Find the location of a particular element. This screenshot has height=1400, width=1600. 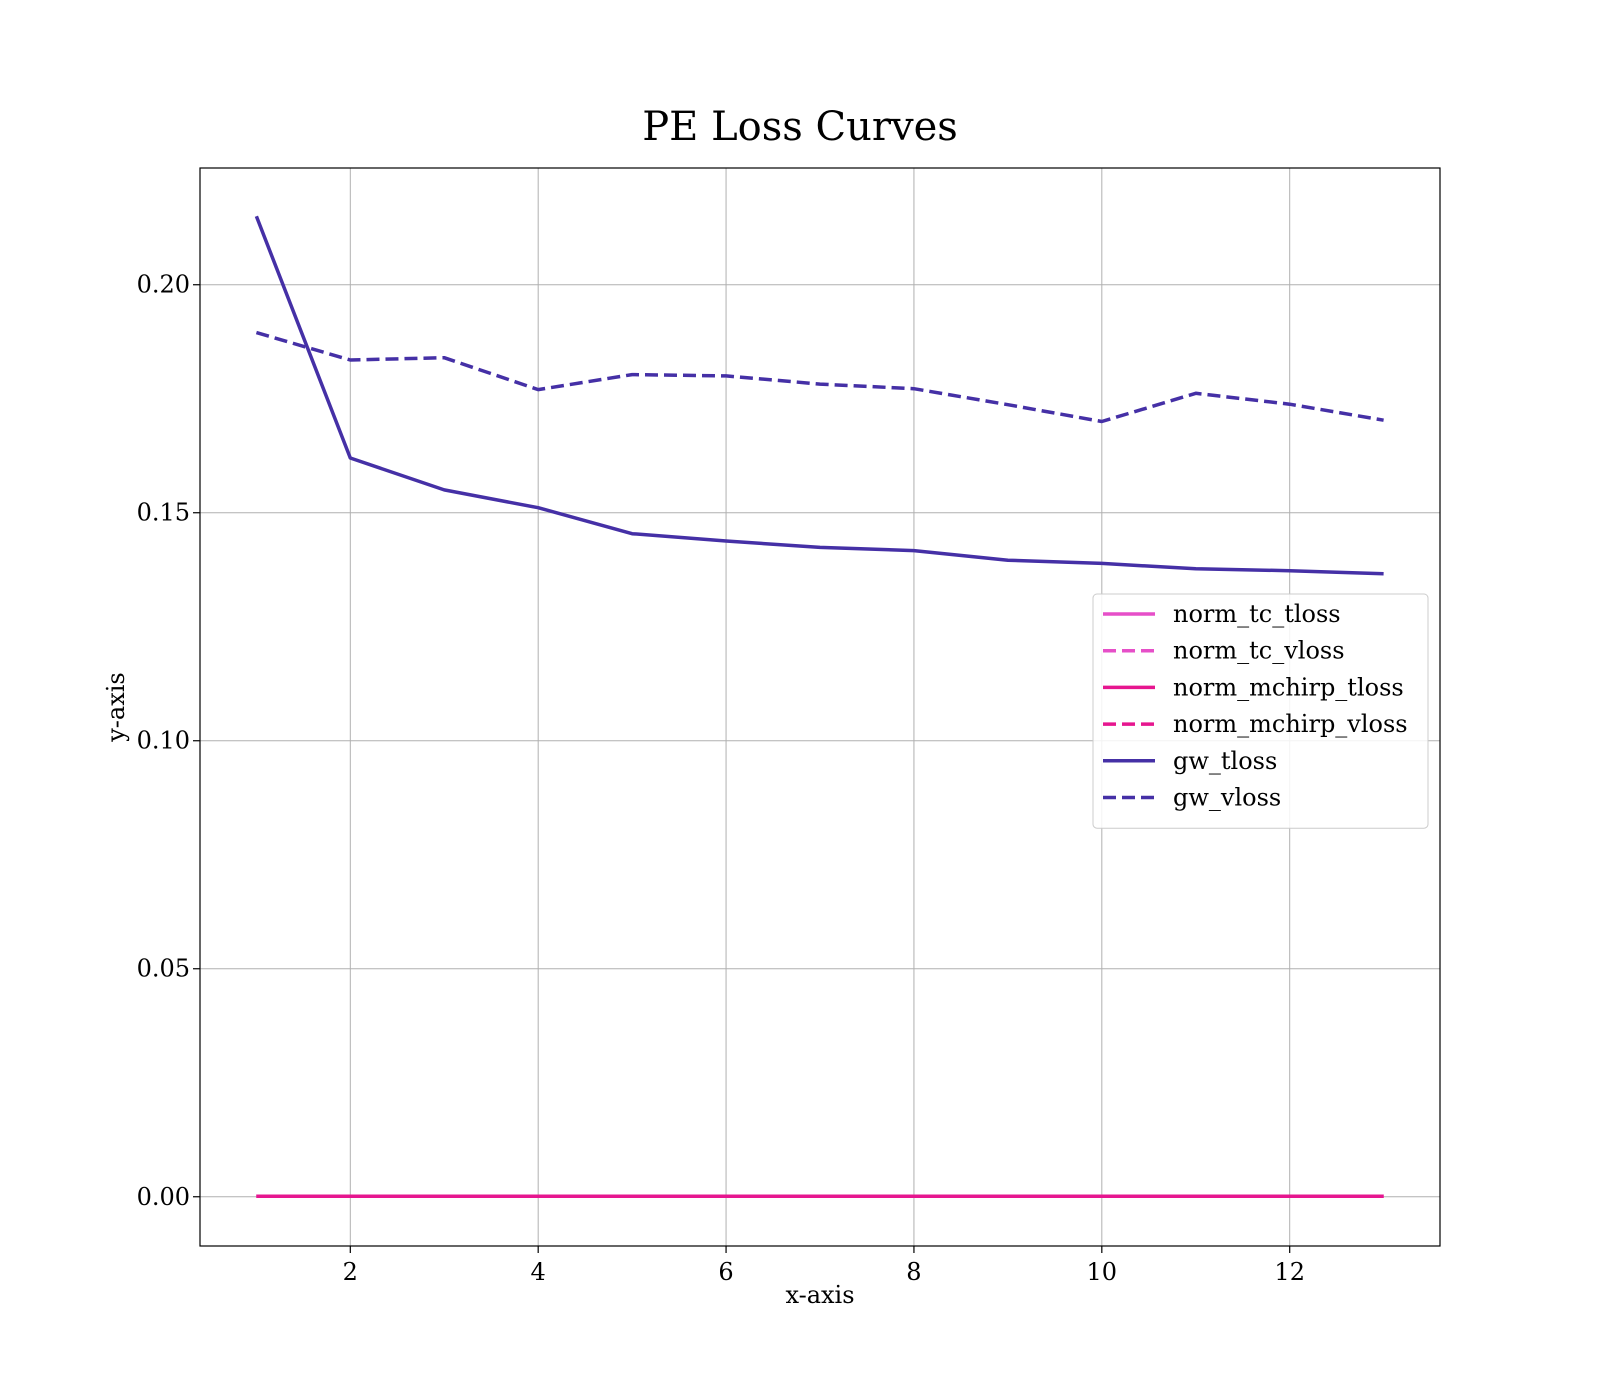

y-tick-label: 0.10 is located at coordinates (163, 741).